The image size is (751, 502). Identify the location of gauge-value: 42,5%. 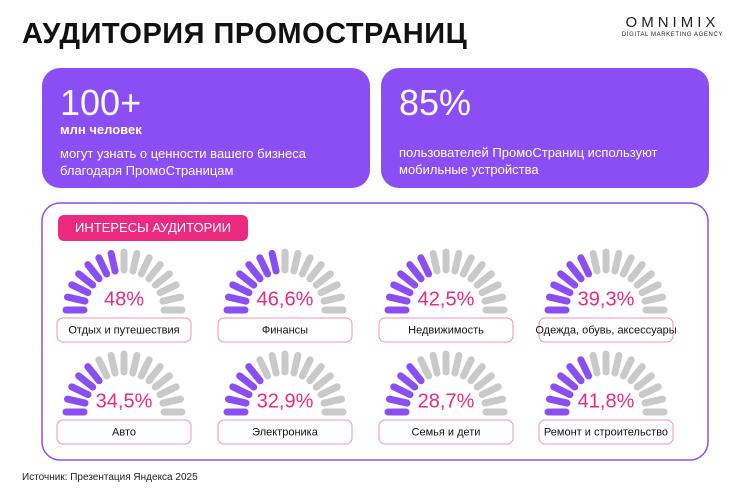
(446, 299).